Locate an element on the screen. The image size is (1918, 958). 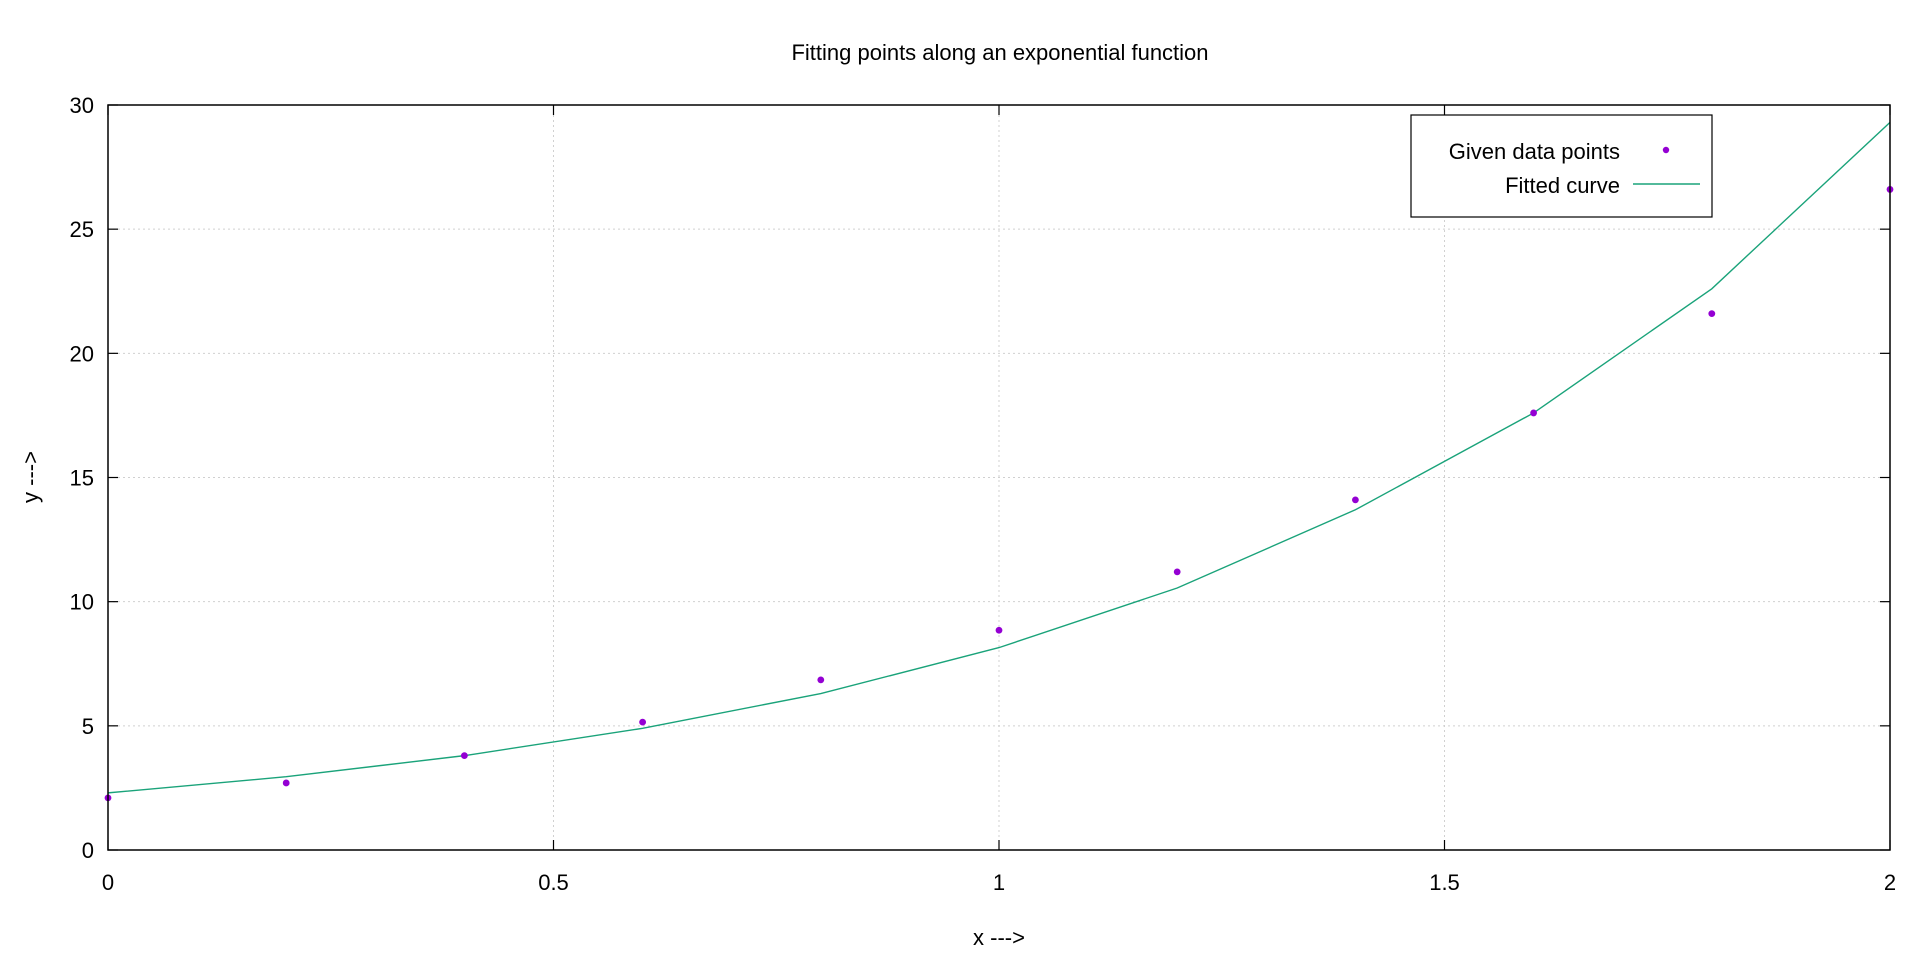
x-tick-label: 0.5 is located at coordinates (553, 882).